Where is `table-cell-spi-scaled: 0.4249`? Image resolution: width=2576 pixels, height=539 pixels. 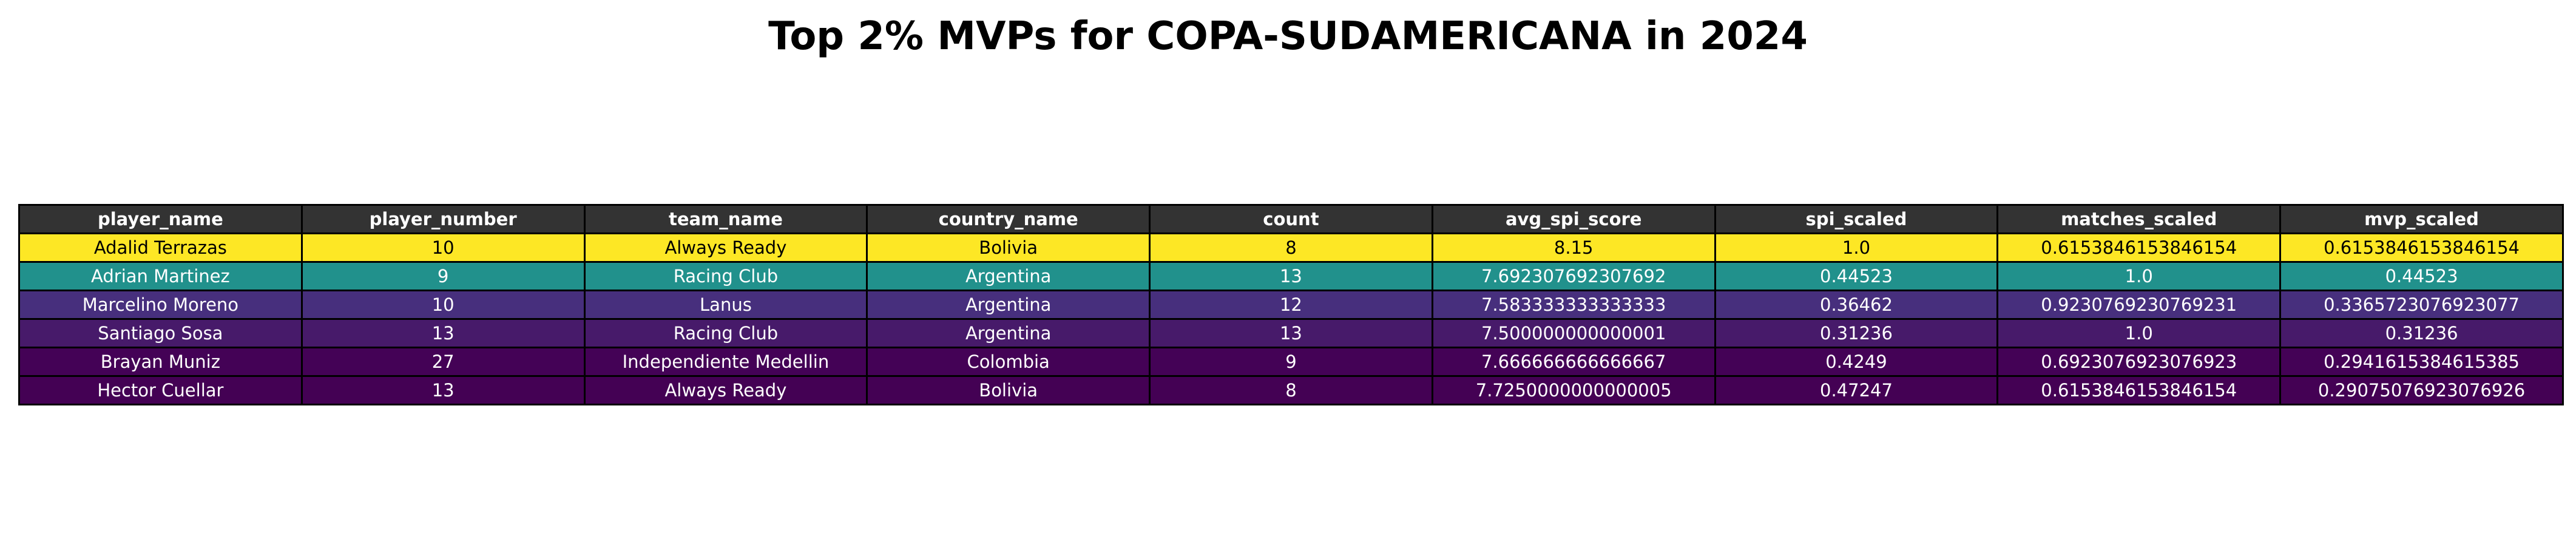 table-cell-spi-scaled: 0.4249 is located at coordinates (1856, 362).